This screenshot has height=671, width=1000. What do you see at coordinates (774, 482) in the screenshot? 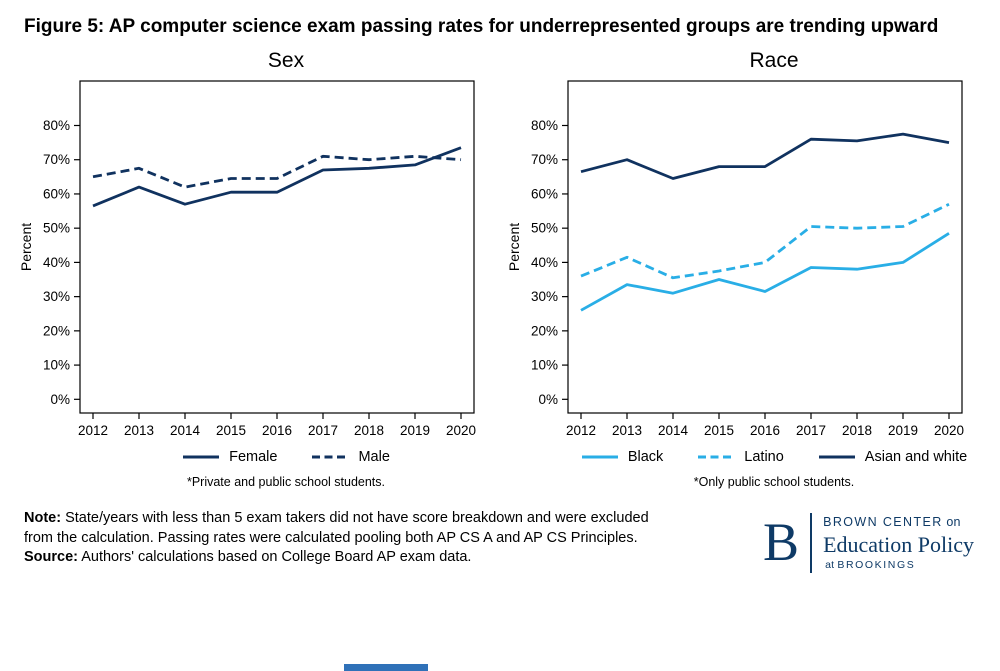
I see `race-chart-footnote: *Only public school students.` at bounding box center [774, 482].